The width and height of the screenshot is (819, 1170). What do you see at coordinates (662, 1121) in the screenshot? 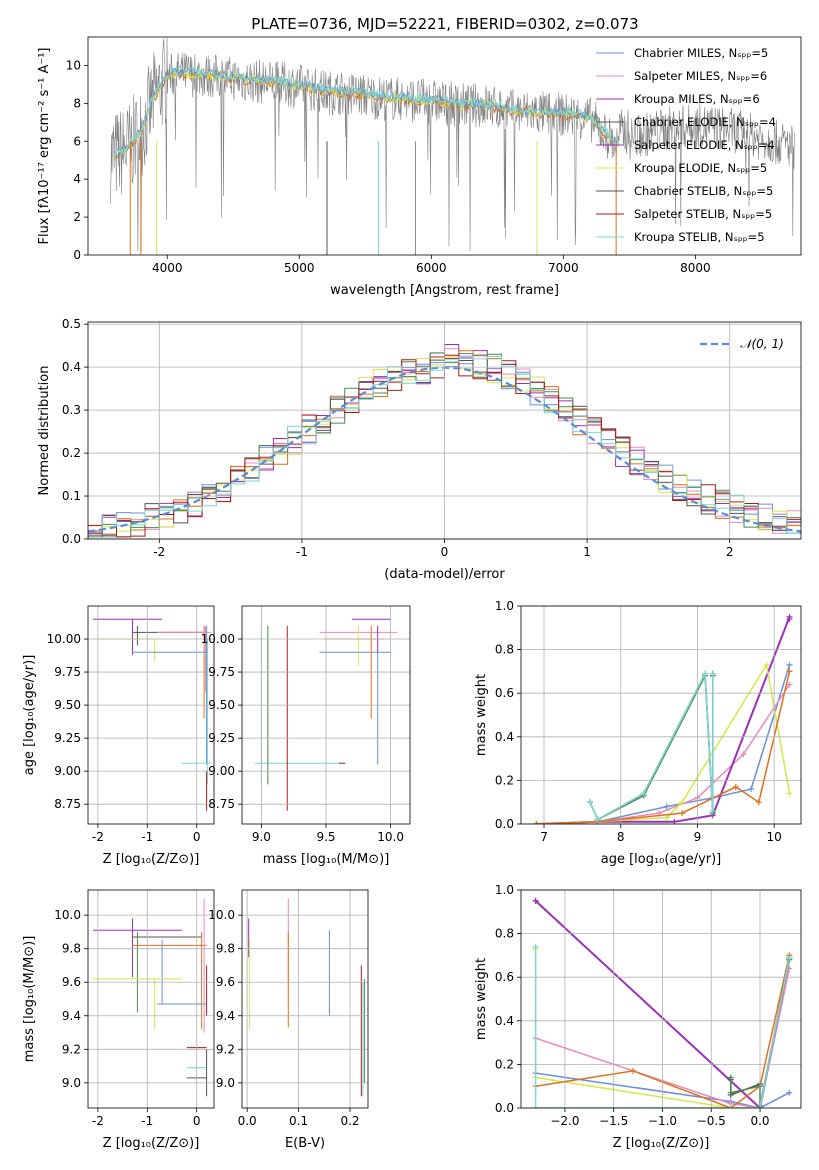
I see `x-tick-label: −1.0` at bounding box center [662, 1121].